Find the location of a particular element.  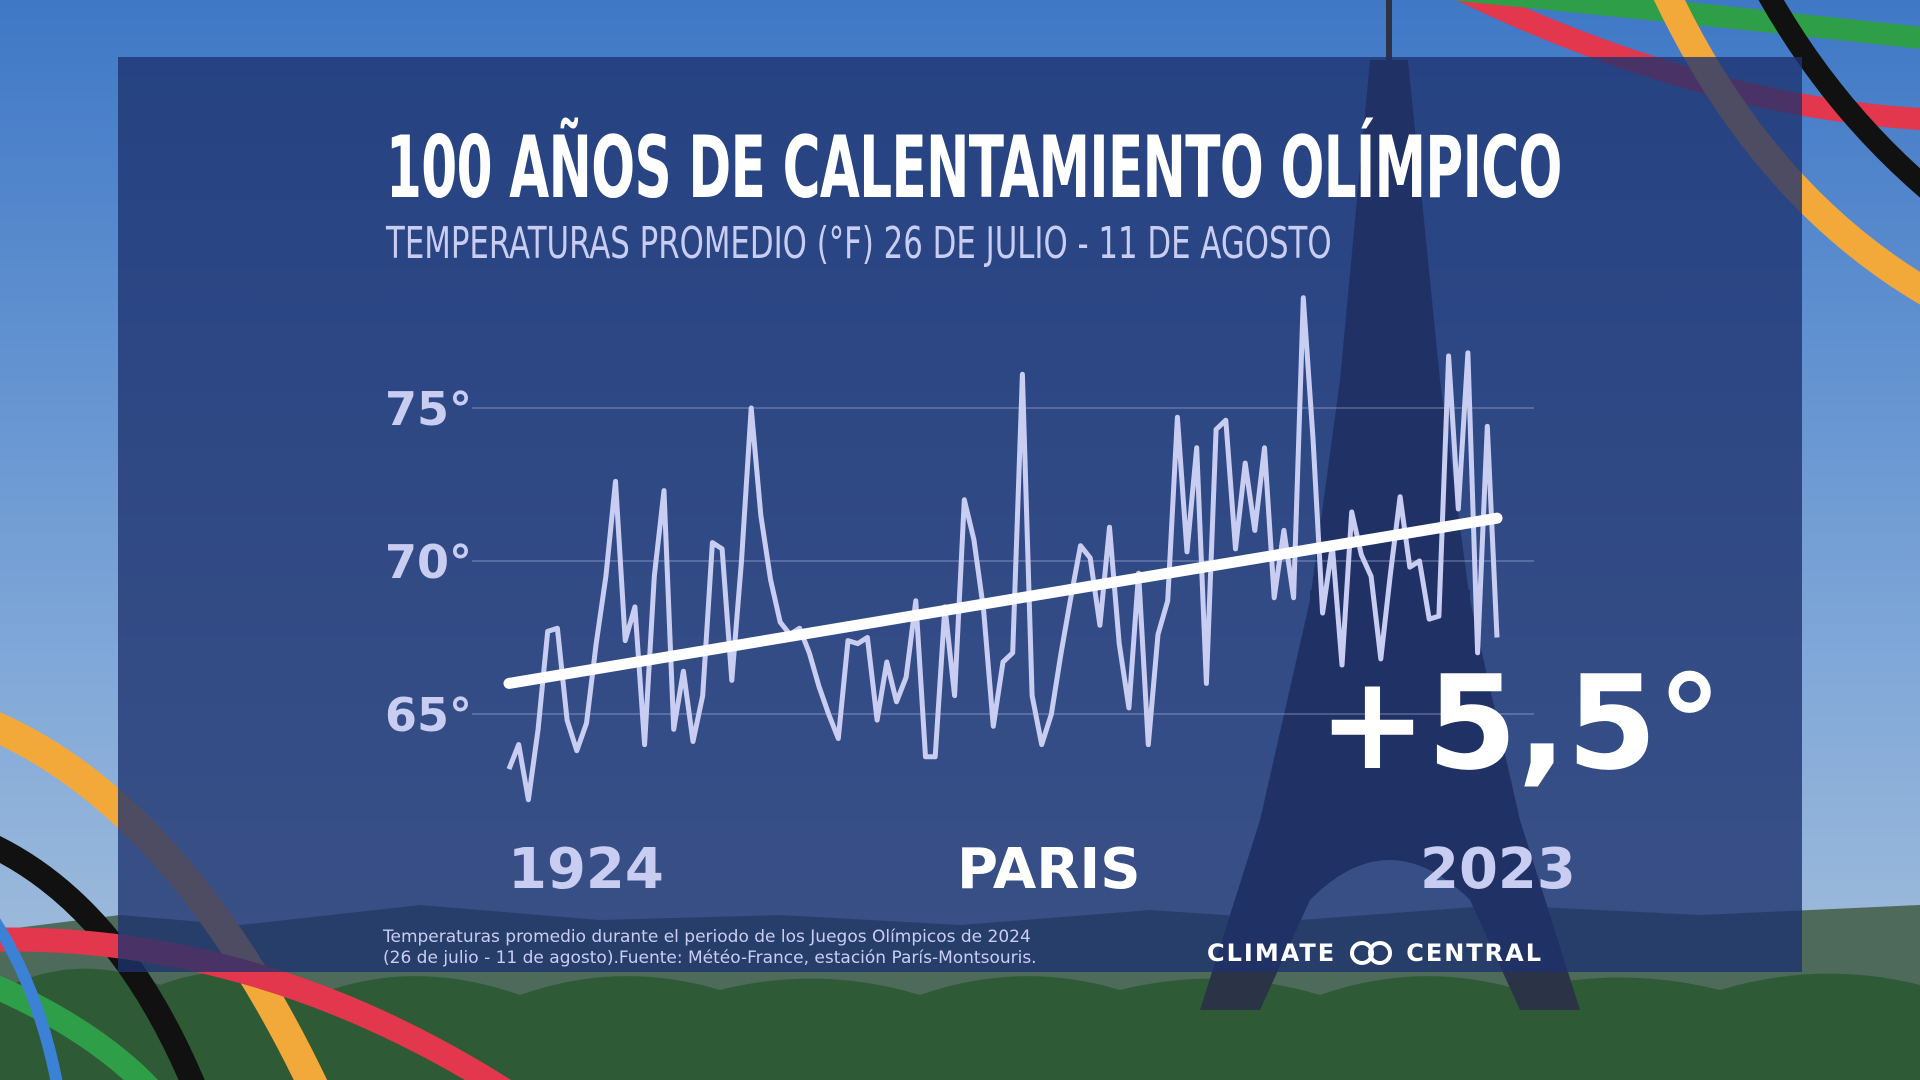

y-tick-label-70: 70° is located at coordinates (428, 562).